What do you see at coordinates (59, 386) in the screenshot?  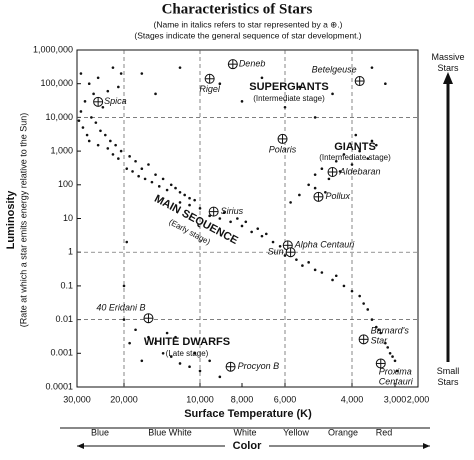 I see `y-tick-label: 0.0001` at bounding box center [59, 386].